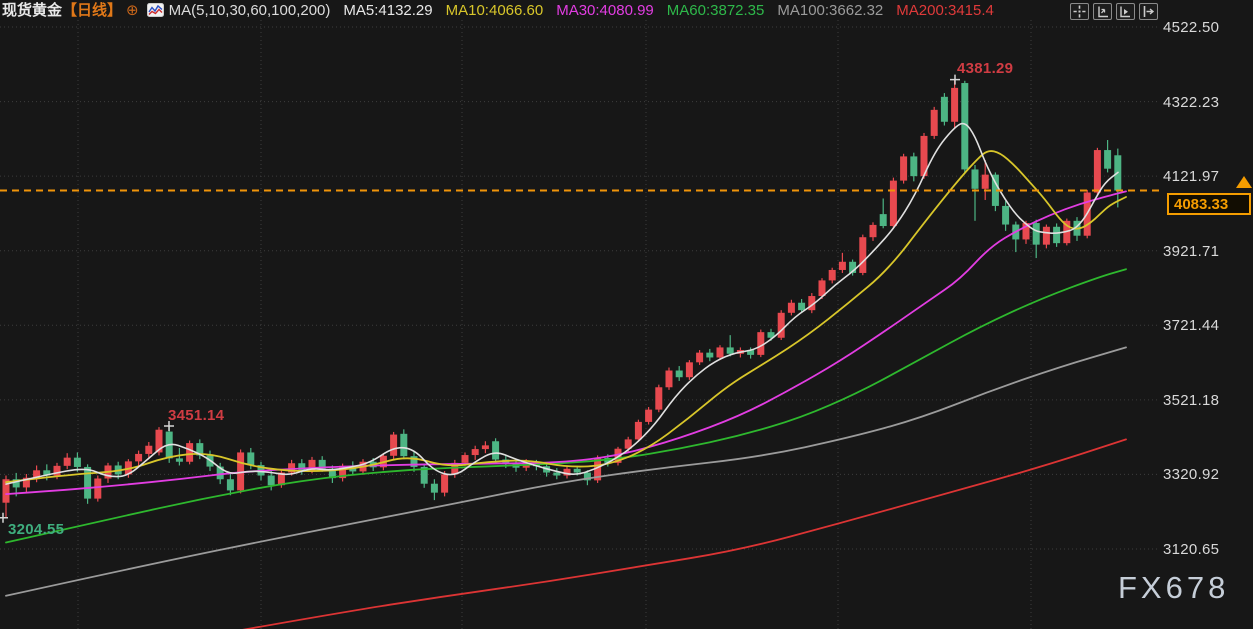 Image resolution: width=1253 pixels, height=629 pixels. What do you see at coordinates (1209, 204) in the screenshot?
I see `last-price-box: 4083.33` at bounding box center [1209, 204].